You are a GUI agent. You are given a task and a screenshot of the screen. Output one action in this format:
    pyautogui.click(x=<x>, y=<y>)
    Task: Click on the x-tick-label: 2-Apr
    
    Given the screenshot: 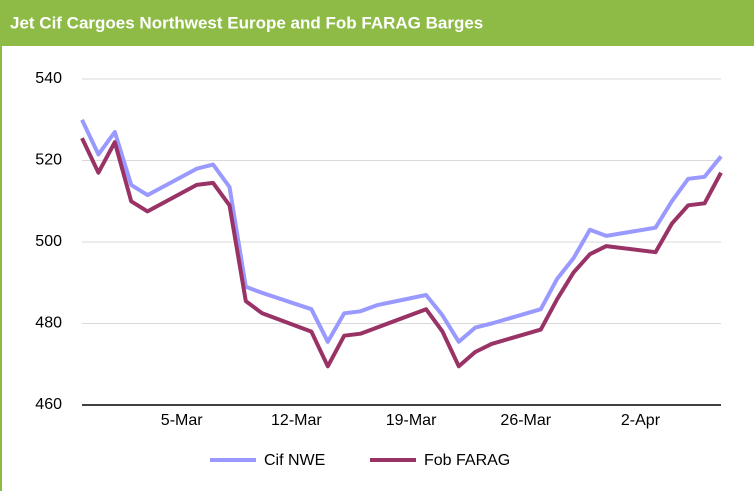 What is the action you would take?
    pyautogui.click(x=641, y=420)
    